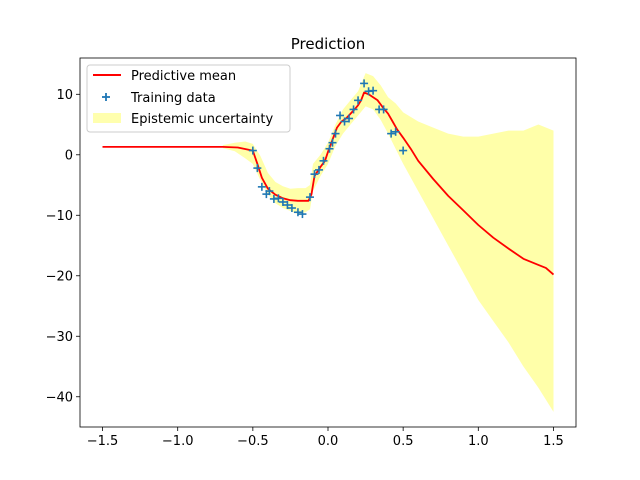 This screenshot has width=640, height=480. I want to click on y-tick-label: 0, so click(69, 155).